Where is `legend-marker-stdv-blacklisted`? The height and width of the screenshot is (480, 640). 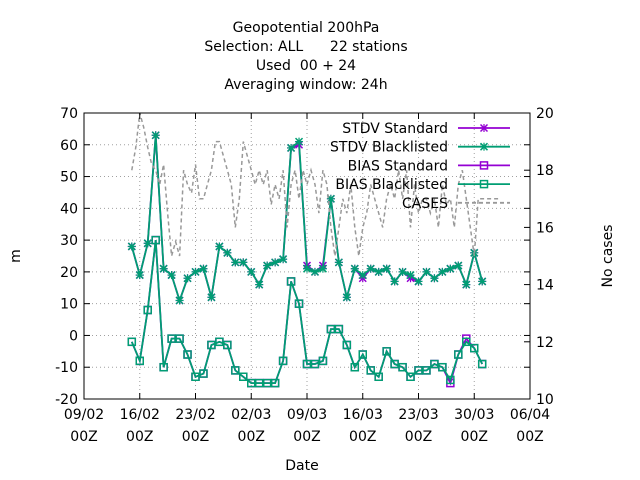 legend-marker-stdv-blacklisted is located at coordinates (484, 146).